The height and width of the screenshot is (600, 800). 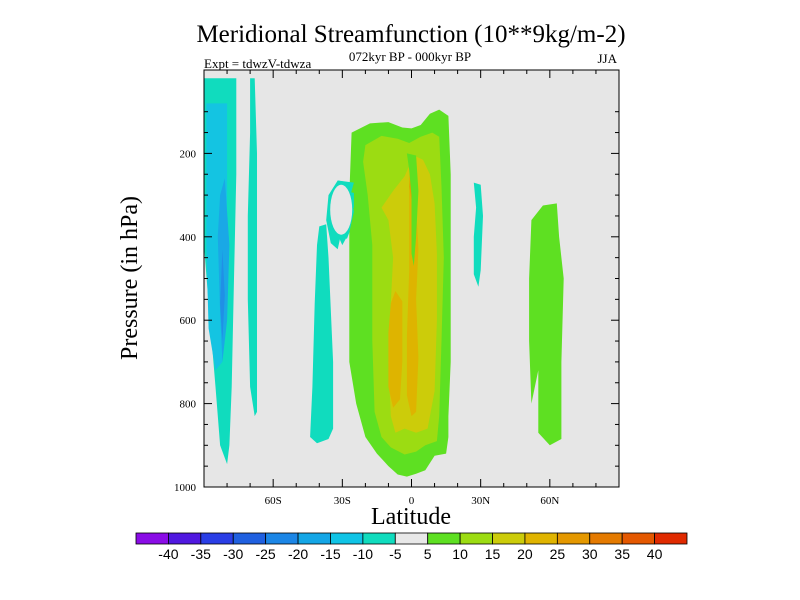 I want to click on x-axis-label: Latitude, so click(x=411, y=517).